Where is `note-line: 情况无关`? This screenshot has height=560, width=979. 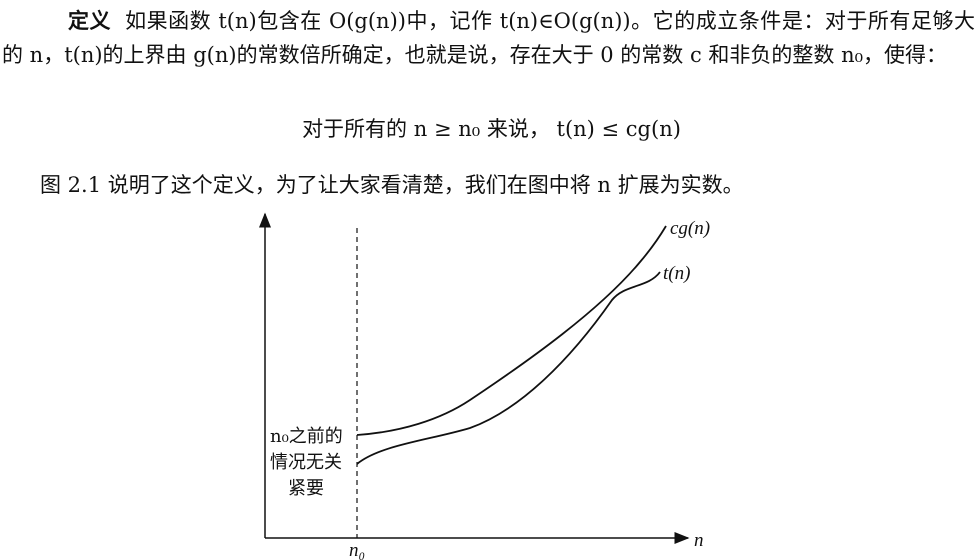 note-line: 情况无关 is located at coordinates (306, 462).